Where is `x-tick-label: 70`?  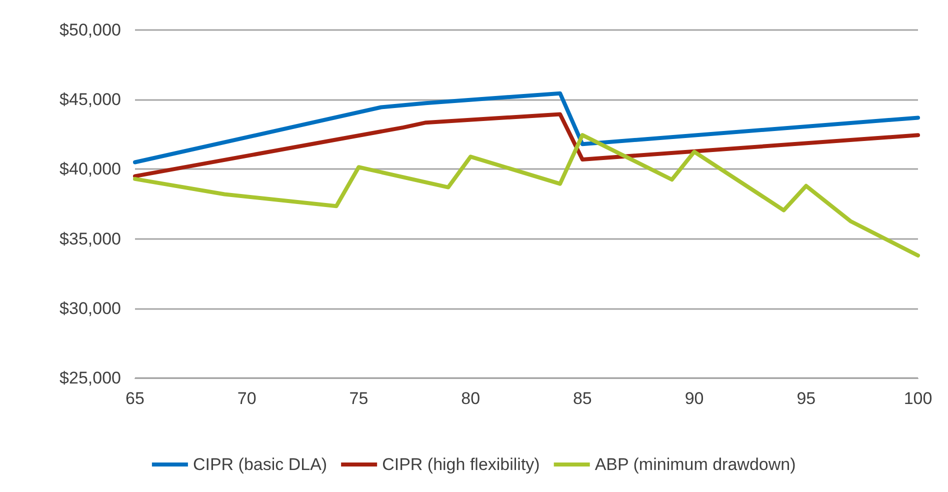 x-tick-label: 70 is located at coordinates (246, 398).